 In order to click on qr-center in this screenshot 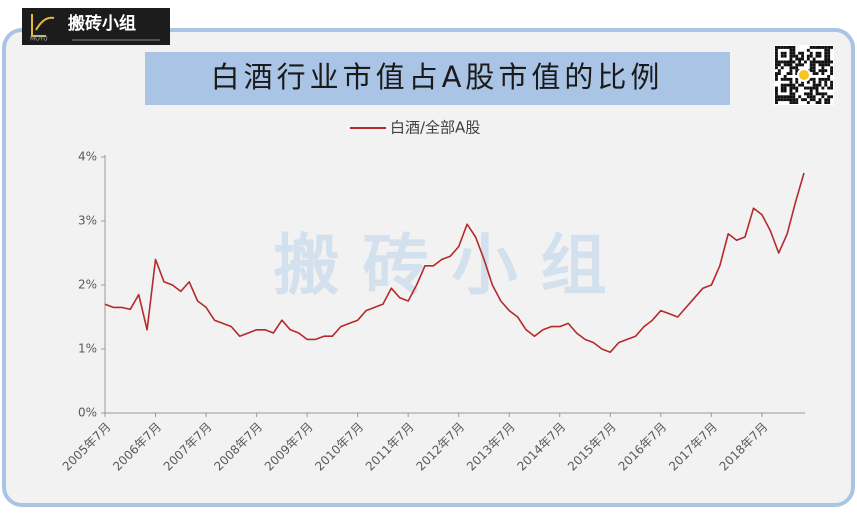, I will do `click(804, 75)`.